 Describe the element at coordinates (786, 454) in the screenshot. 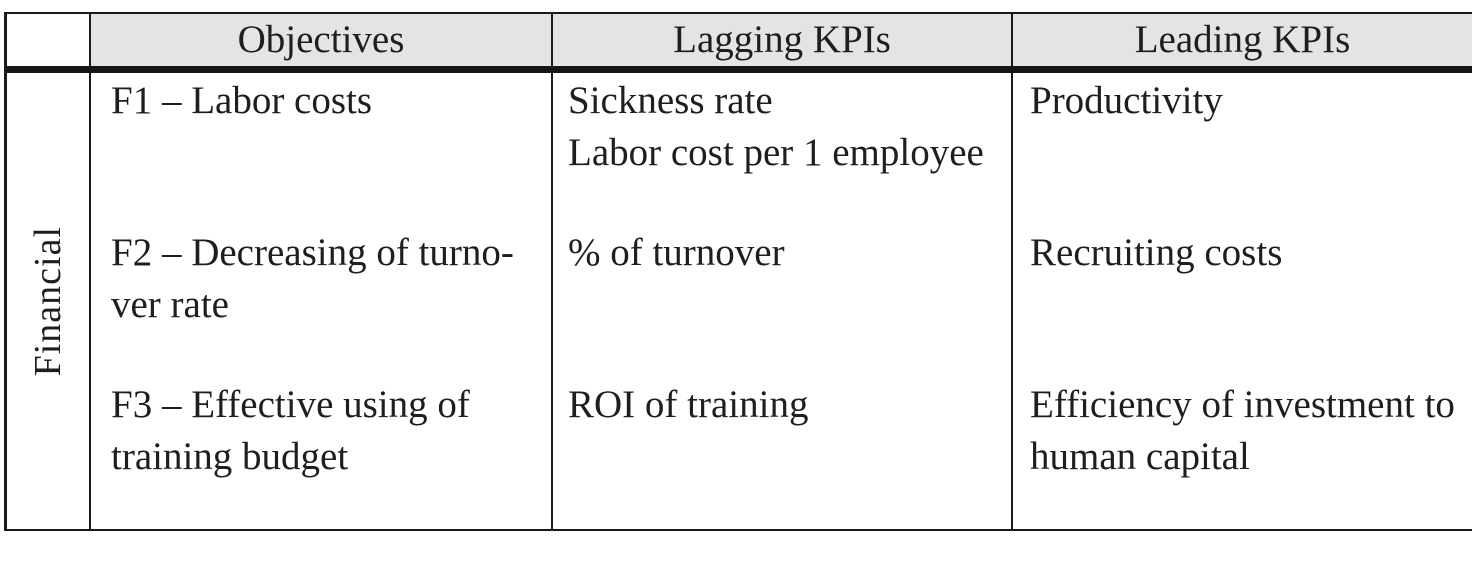

I see `lagging-kpi-f3: ROI of training` at that location.